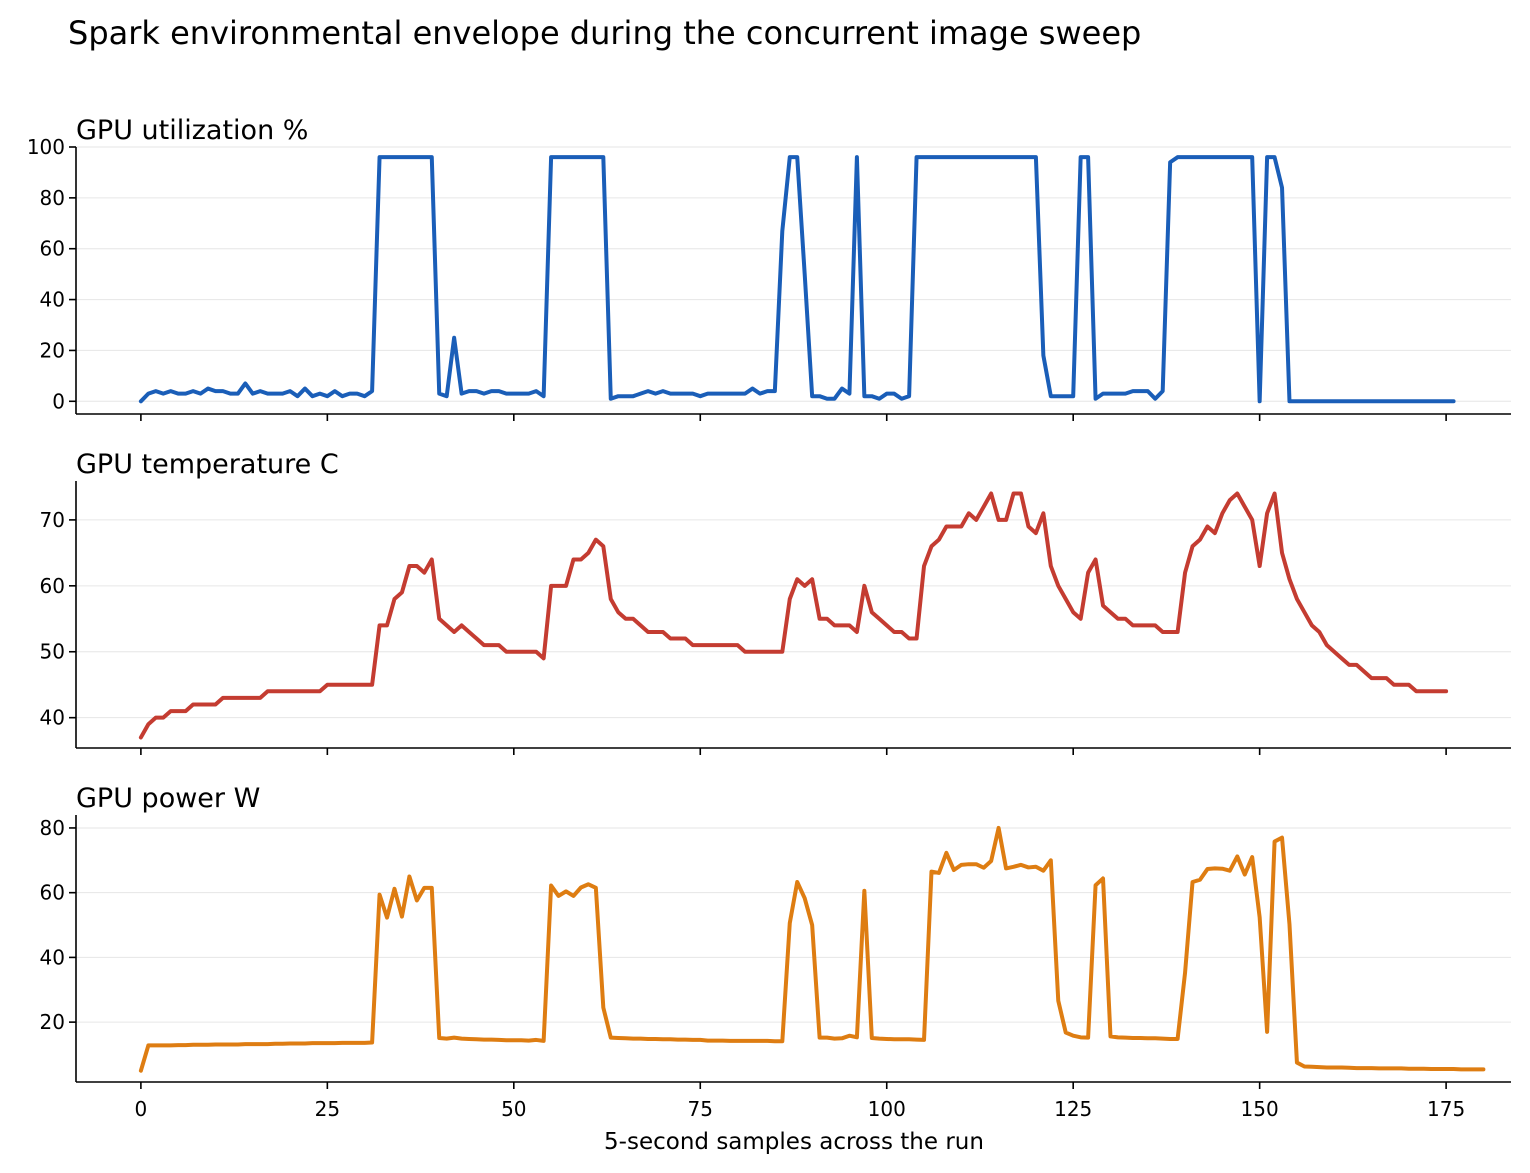 The image size is (1530, 1173). I want to click on y-tick-label-power: 20, so click(52, 1022).